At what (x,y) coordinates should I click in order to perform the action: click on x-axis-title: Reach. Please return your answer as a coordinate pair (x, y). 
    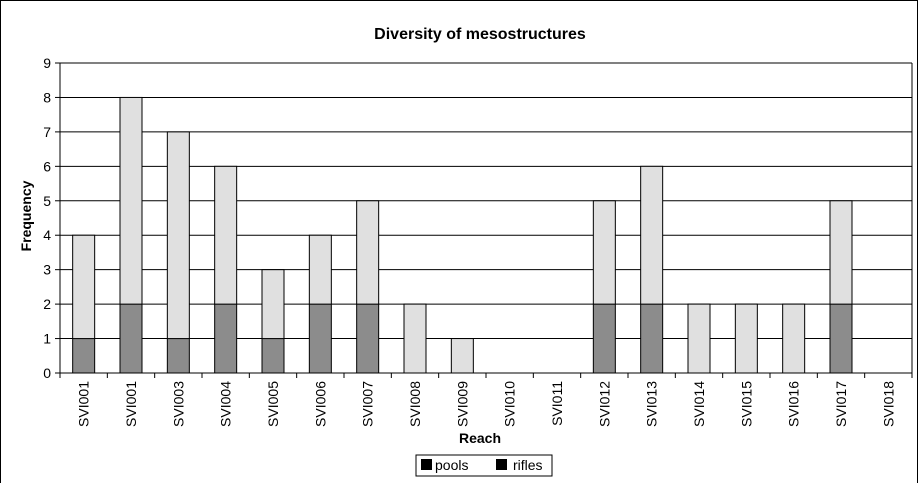
    Looking at the image, I should click on (480, 438).